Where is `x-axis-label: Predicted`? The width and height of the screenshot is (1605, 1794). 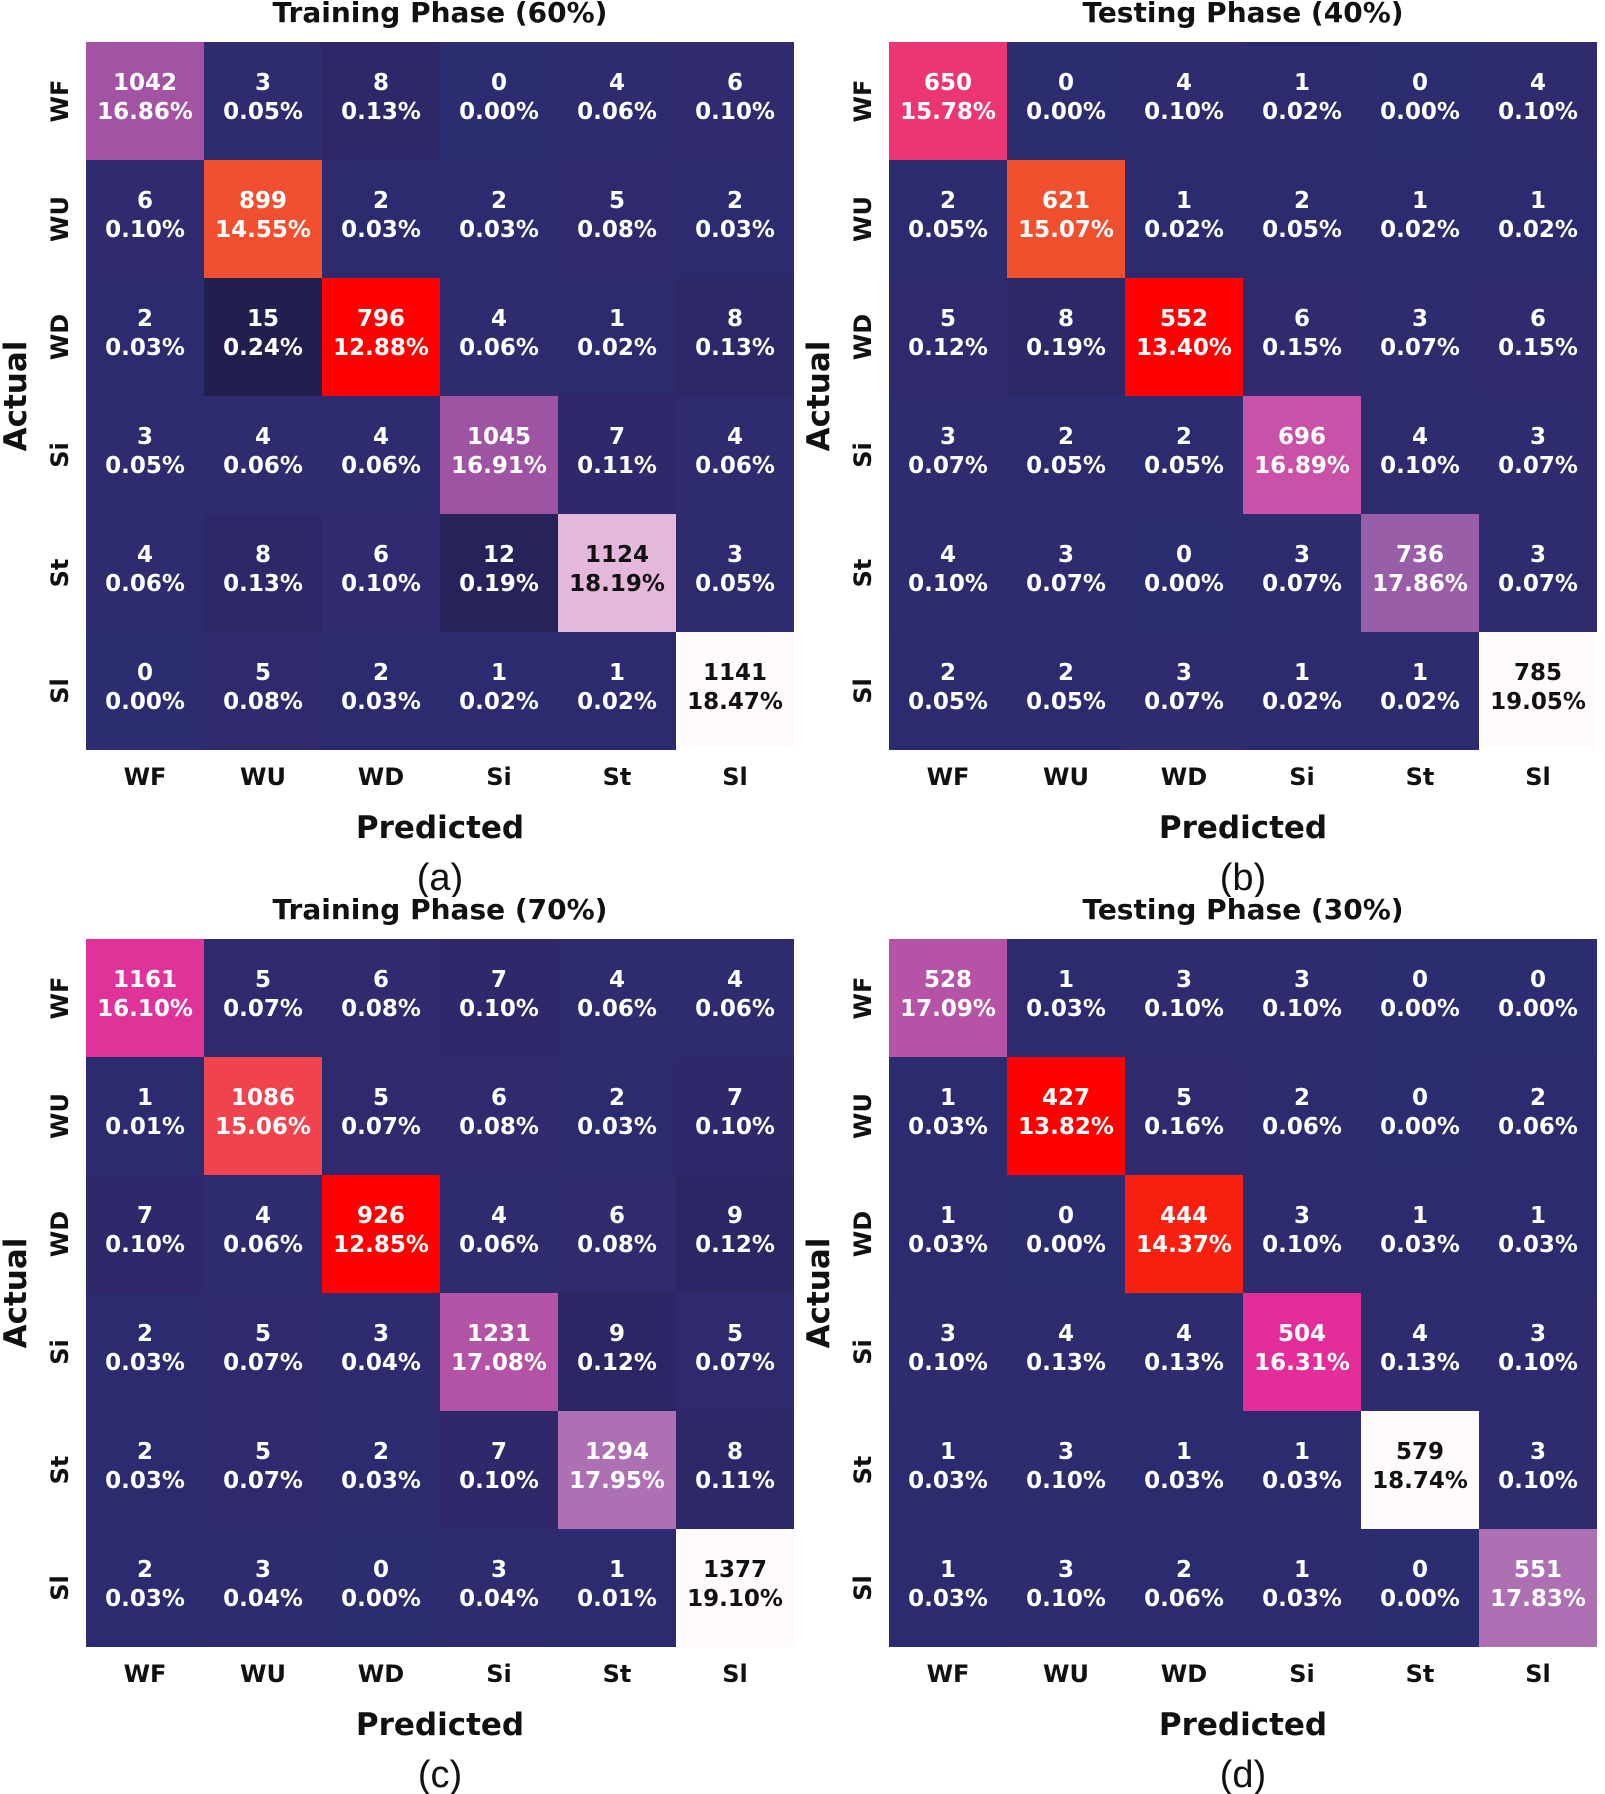
x-axis-label: Predicted is located at coordinates (440, 1725).